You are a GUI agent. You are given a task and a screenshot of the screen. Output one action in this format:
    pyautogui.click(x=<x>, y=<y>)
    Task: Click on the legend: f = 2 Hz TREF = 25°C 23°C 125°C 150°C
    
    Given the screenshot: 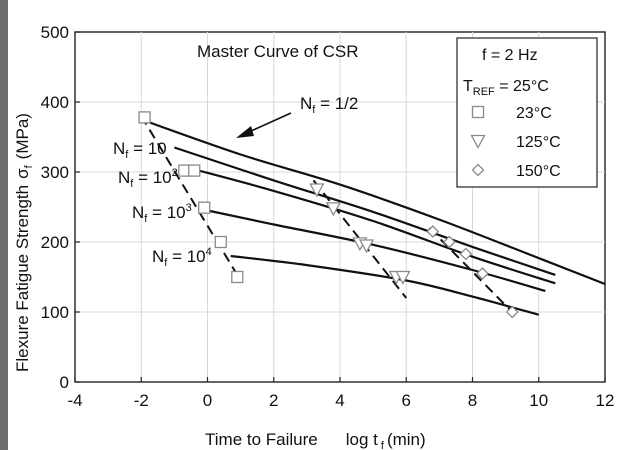 What is the action you would take?
    pyautogui.click(x=527, y=112)
    